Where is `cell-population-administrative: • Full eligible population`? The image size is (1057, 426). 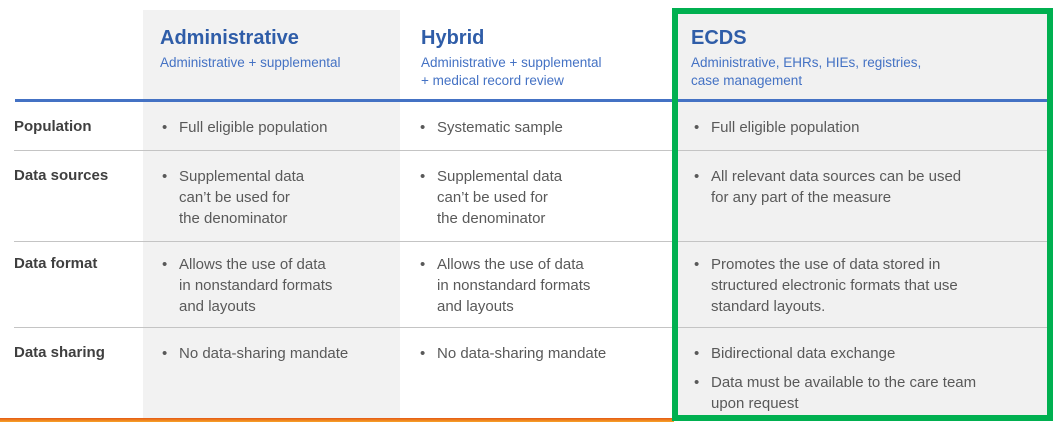 cell-population-administrative: • Full eligible population is located at coordinates (276, 127).